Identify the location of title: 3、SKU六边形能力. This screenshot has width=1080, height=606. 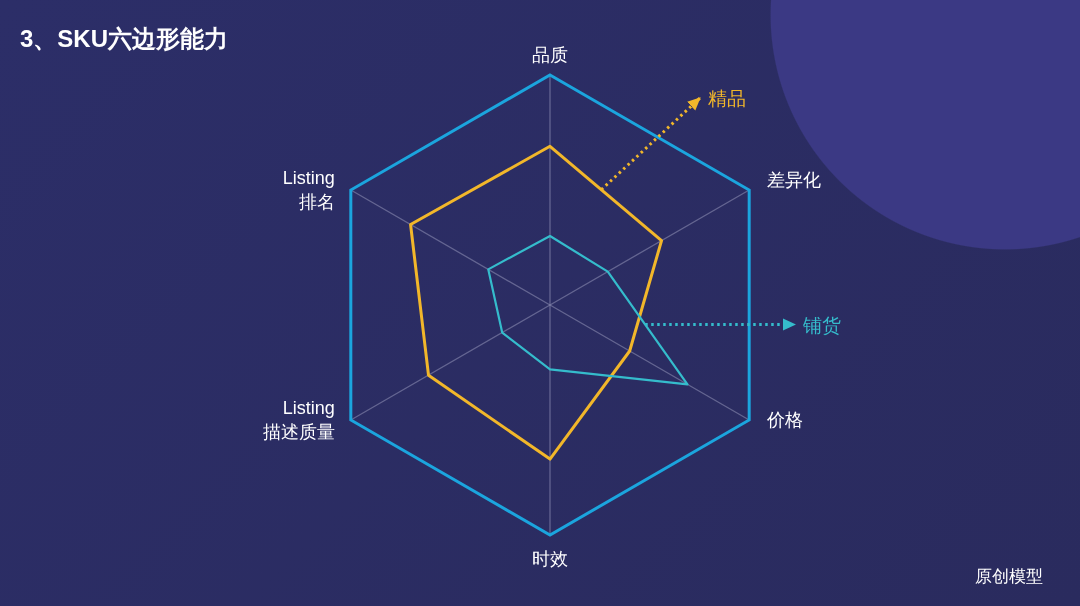
(124, 38).